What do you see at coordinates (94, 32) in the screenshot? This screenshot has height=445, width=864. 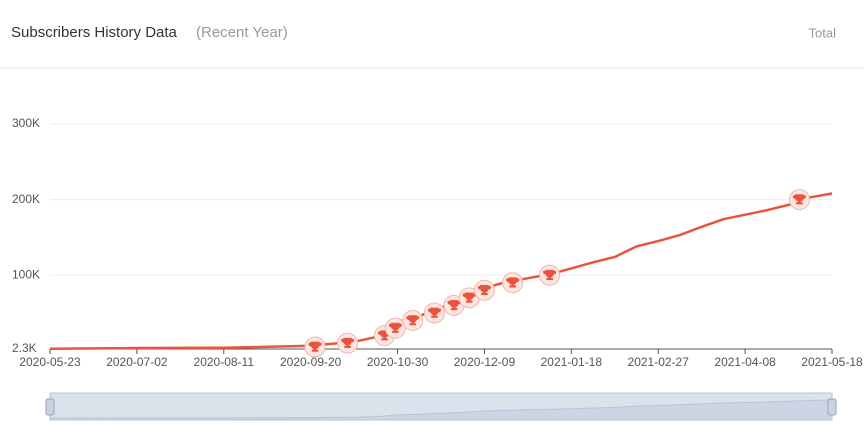 I see `chart-title: Subscribers History Data` at bounding box center [94, 32].